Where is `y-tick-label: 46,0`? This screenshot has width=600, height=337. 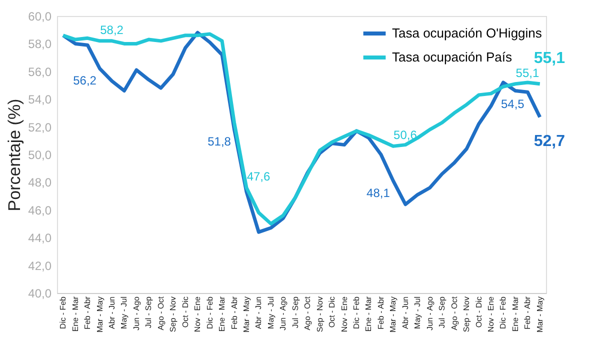
y-tick-label: 46,0 is located at coordinates (40, 210).